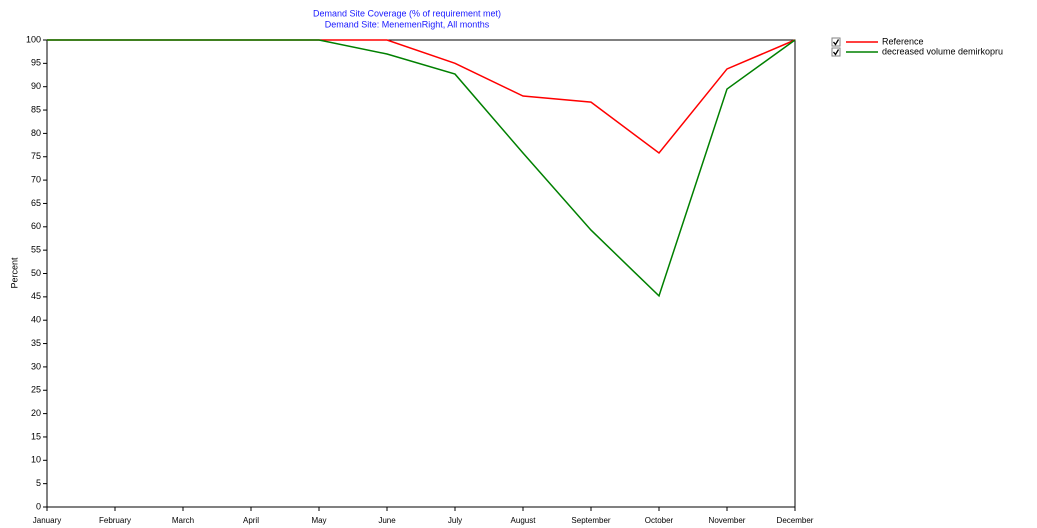 The height and width of the screenshot is (528, 1037). What do you see at coordinates (47, 520) in the screenshot?
I see `x-tick-label: January` at bounding box center [47, 520].